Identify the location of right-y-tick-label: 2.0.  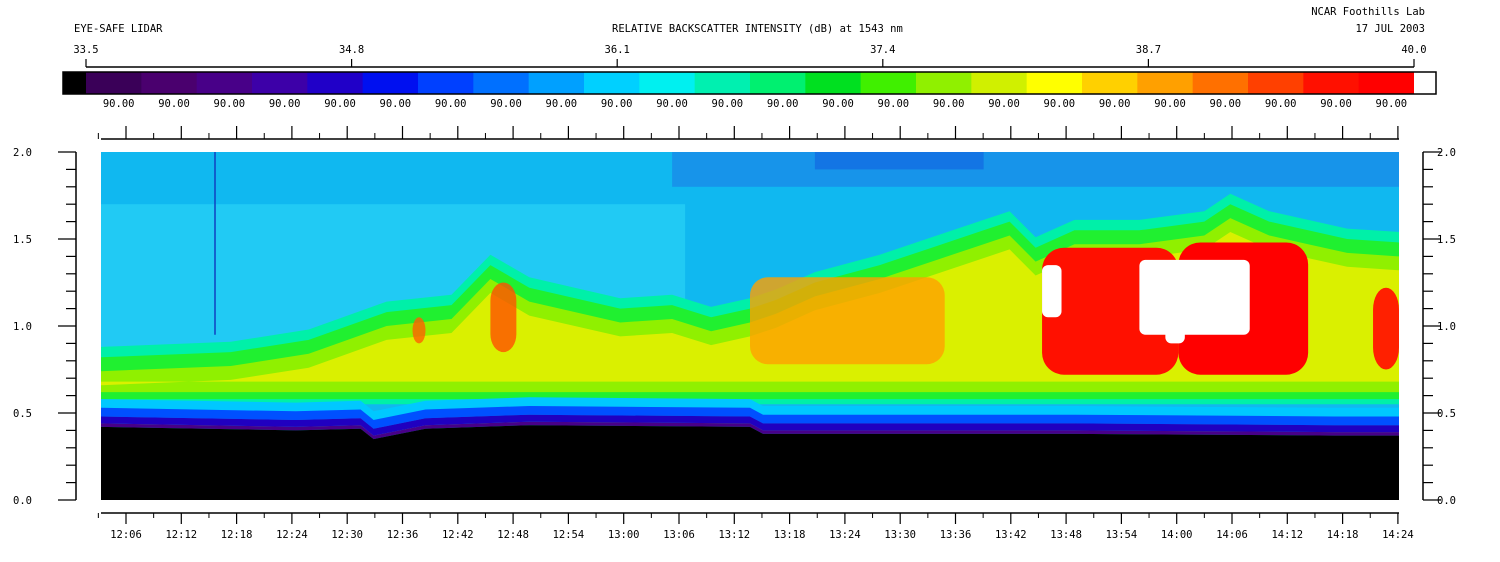
(1446, 153).